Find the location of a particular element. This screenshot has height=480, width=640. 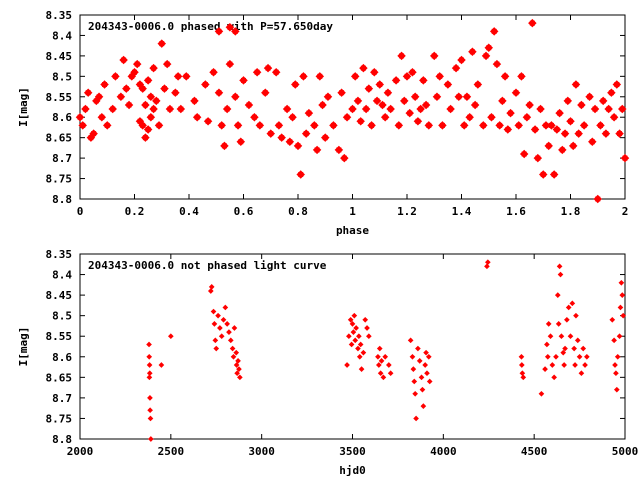

x-tick-label: 0 is located at coordinates (80, 211).